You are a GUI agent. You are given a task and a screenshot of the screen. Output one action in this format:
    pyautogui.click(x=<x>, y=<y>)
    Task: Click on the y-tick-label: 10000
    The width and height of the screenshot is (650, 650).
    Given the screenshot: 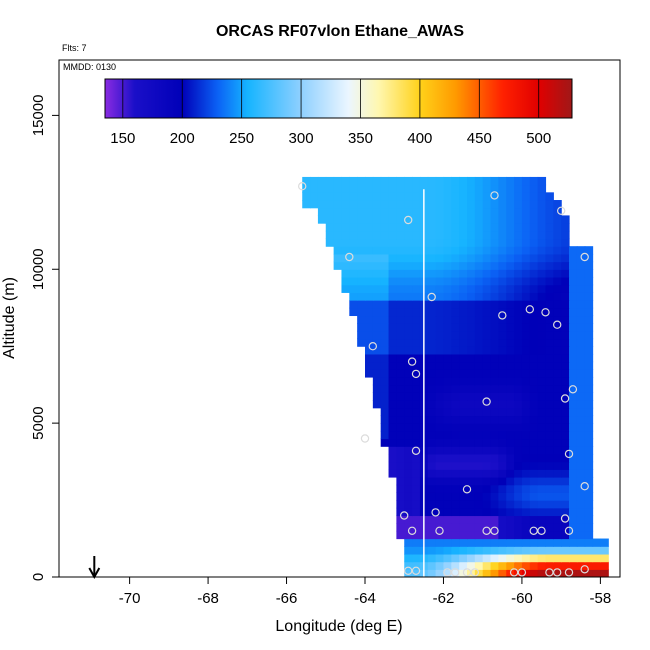 What is the action you would take?
    pyautogui.click(x=38, y=269)
    